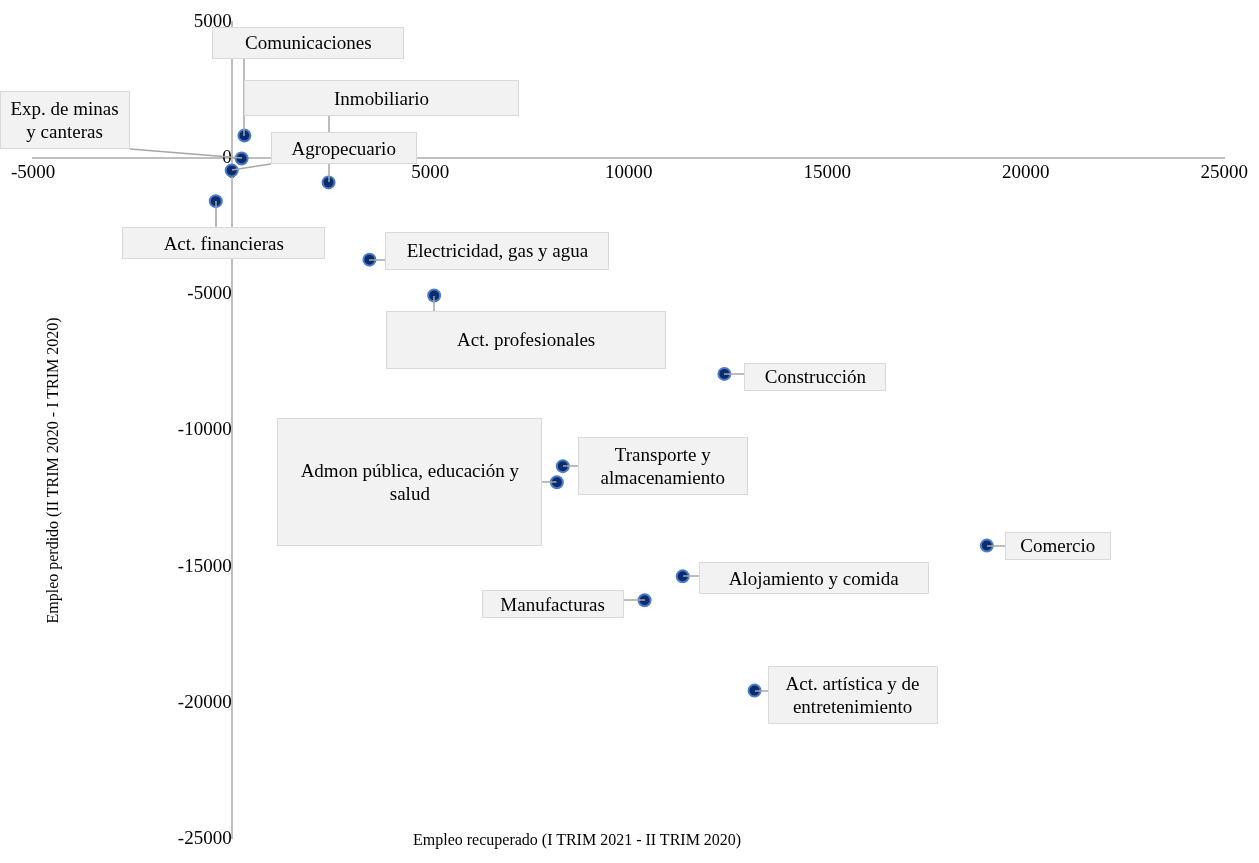 This screenshot has height=863, width=1259. What do you see at coordinates (815, 377) in the screenshot?
I see `annotation: Construcción` at bounding box center [815, 377].